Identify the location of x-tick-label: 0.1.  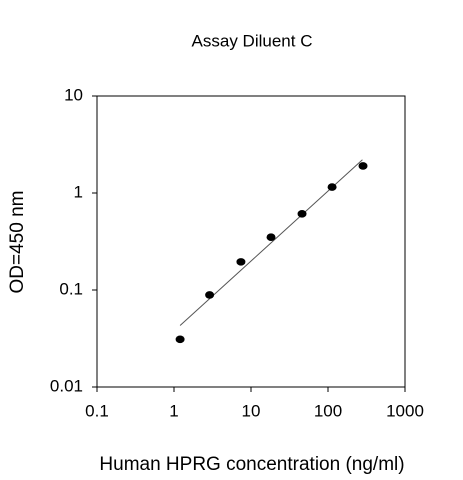
(97, 410).